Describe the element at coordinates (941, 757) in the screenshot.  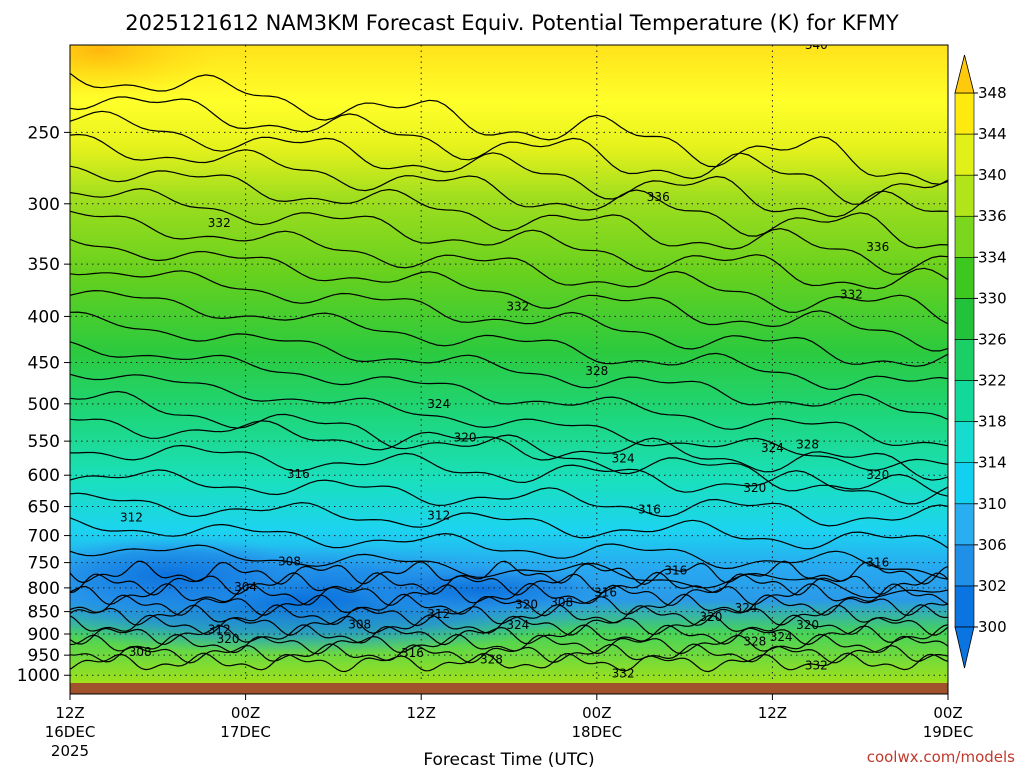
I see `credit-text: coolwx.com/models` at that location.